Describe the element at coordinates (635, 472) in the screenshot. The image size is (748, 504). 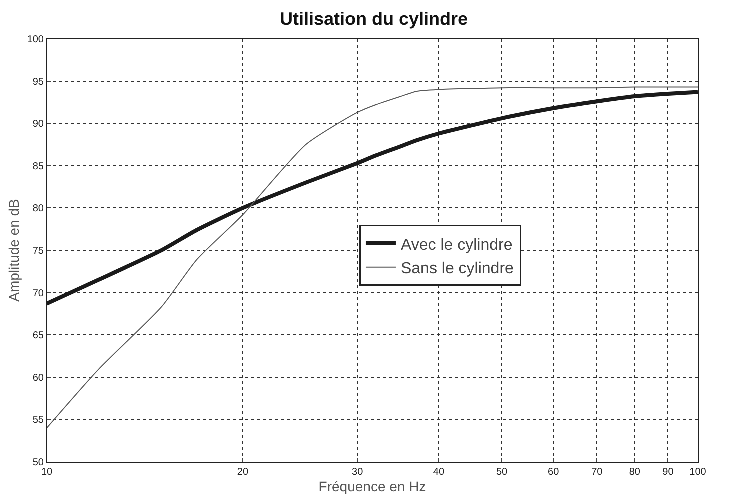
I see `x-tick-label: 80` at that location.